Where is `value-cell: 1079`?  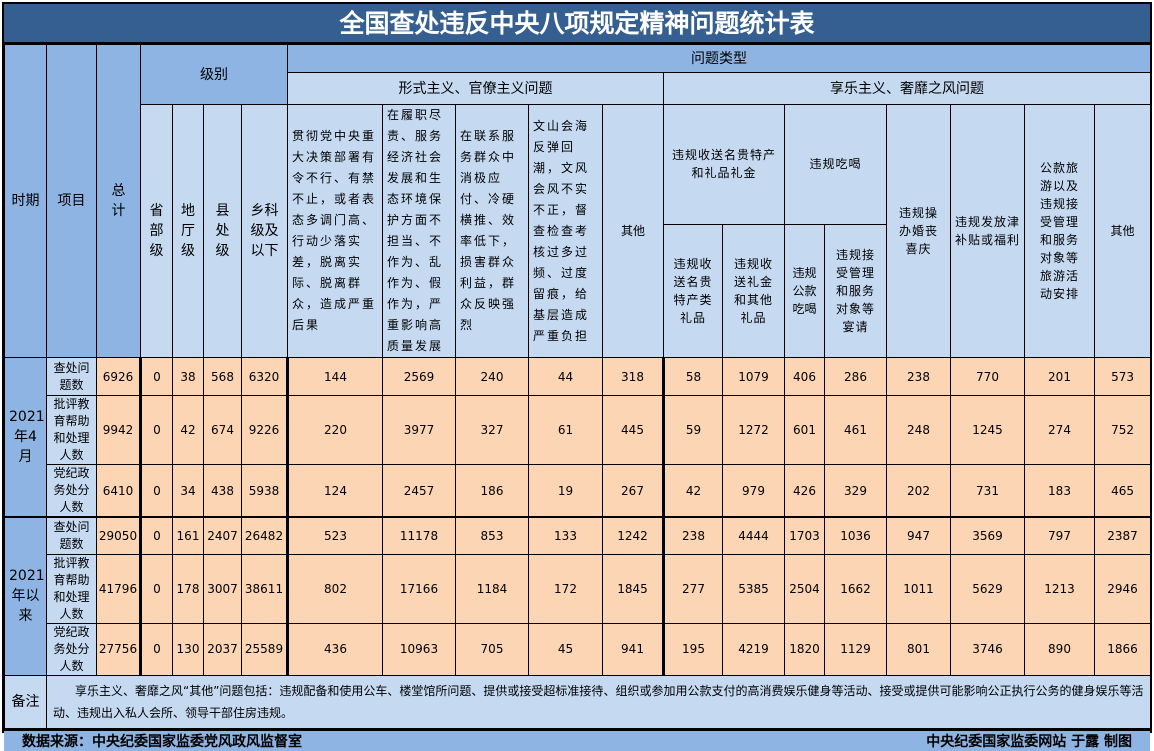
value-cell: 1079 is located at coordinates (753, 376).